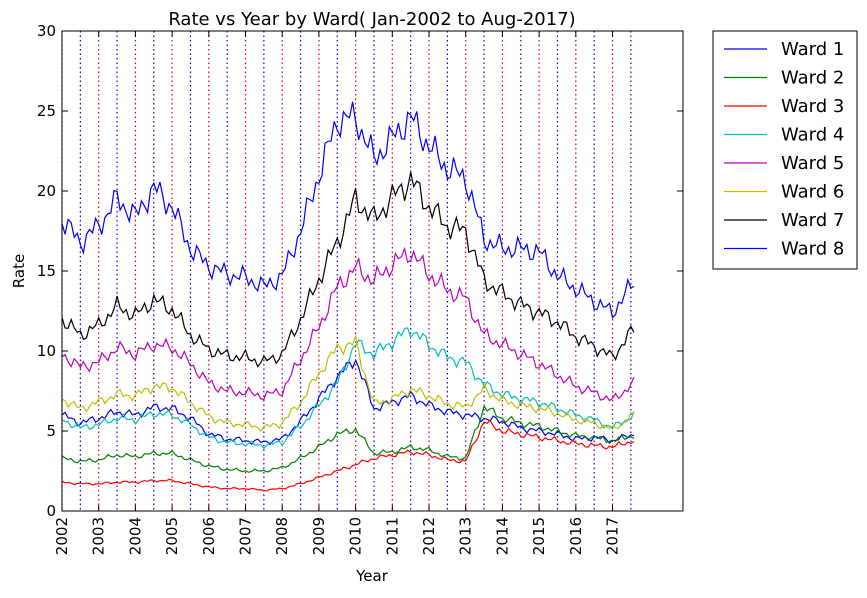 The image size is (867, 598). I want to click on x-tick-label: 2006, so click(209, 536).